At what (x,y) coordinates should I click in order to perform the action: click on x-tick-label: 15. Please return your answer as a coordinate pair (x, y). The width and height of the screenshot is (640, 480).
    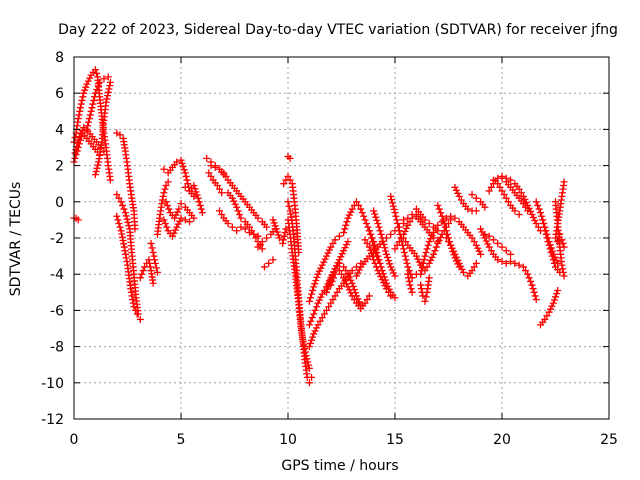
    Looking at the image, I should click on (395, 440).